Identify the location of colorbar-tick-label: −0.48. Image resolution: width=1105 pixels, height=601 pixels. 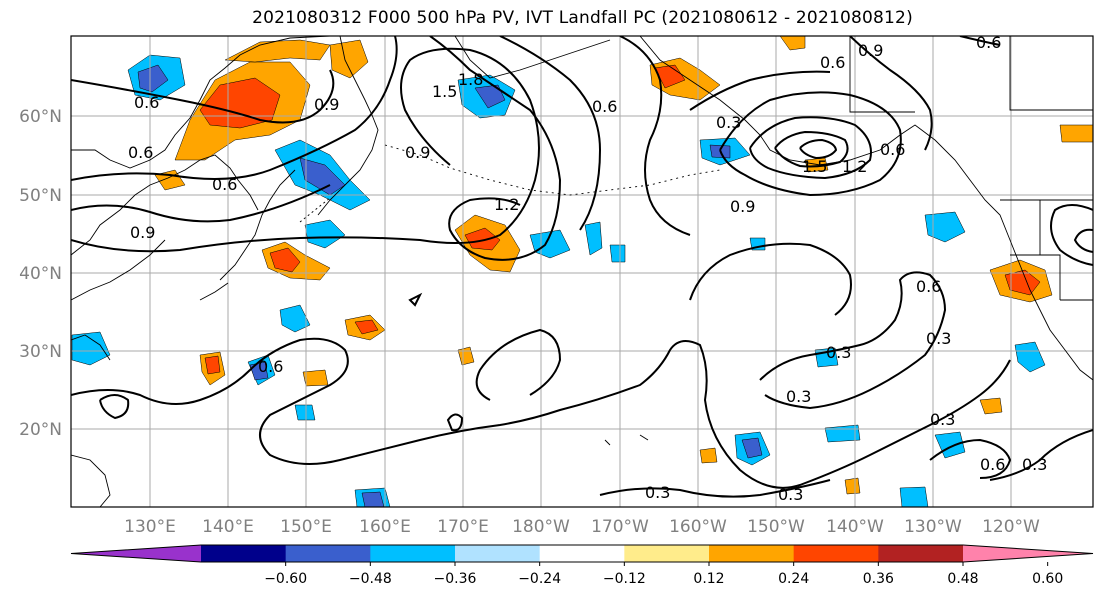
(370, 579).